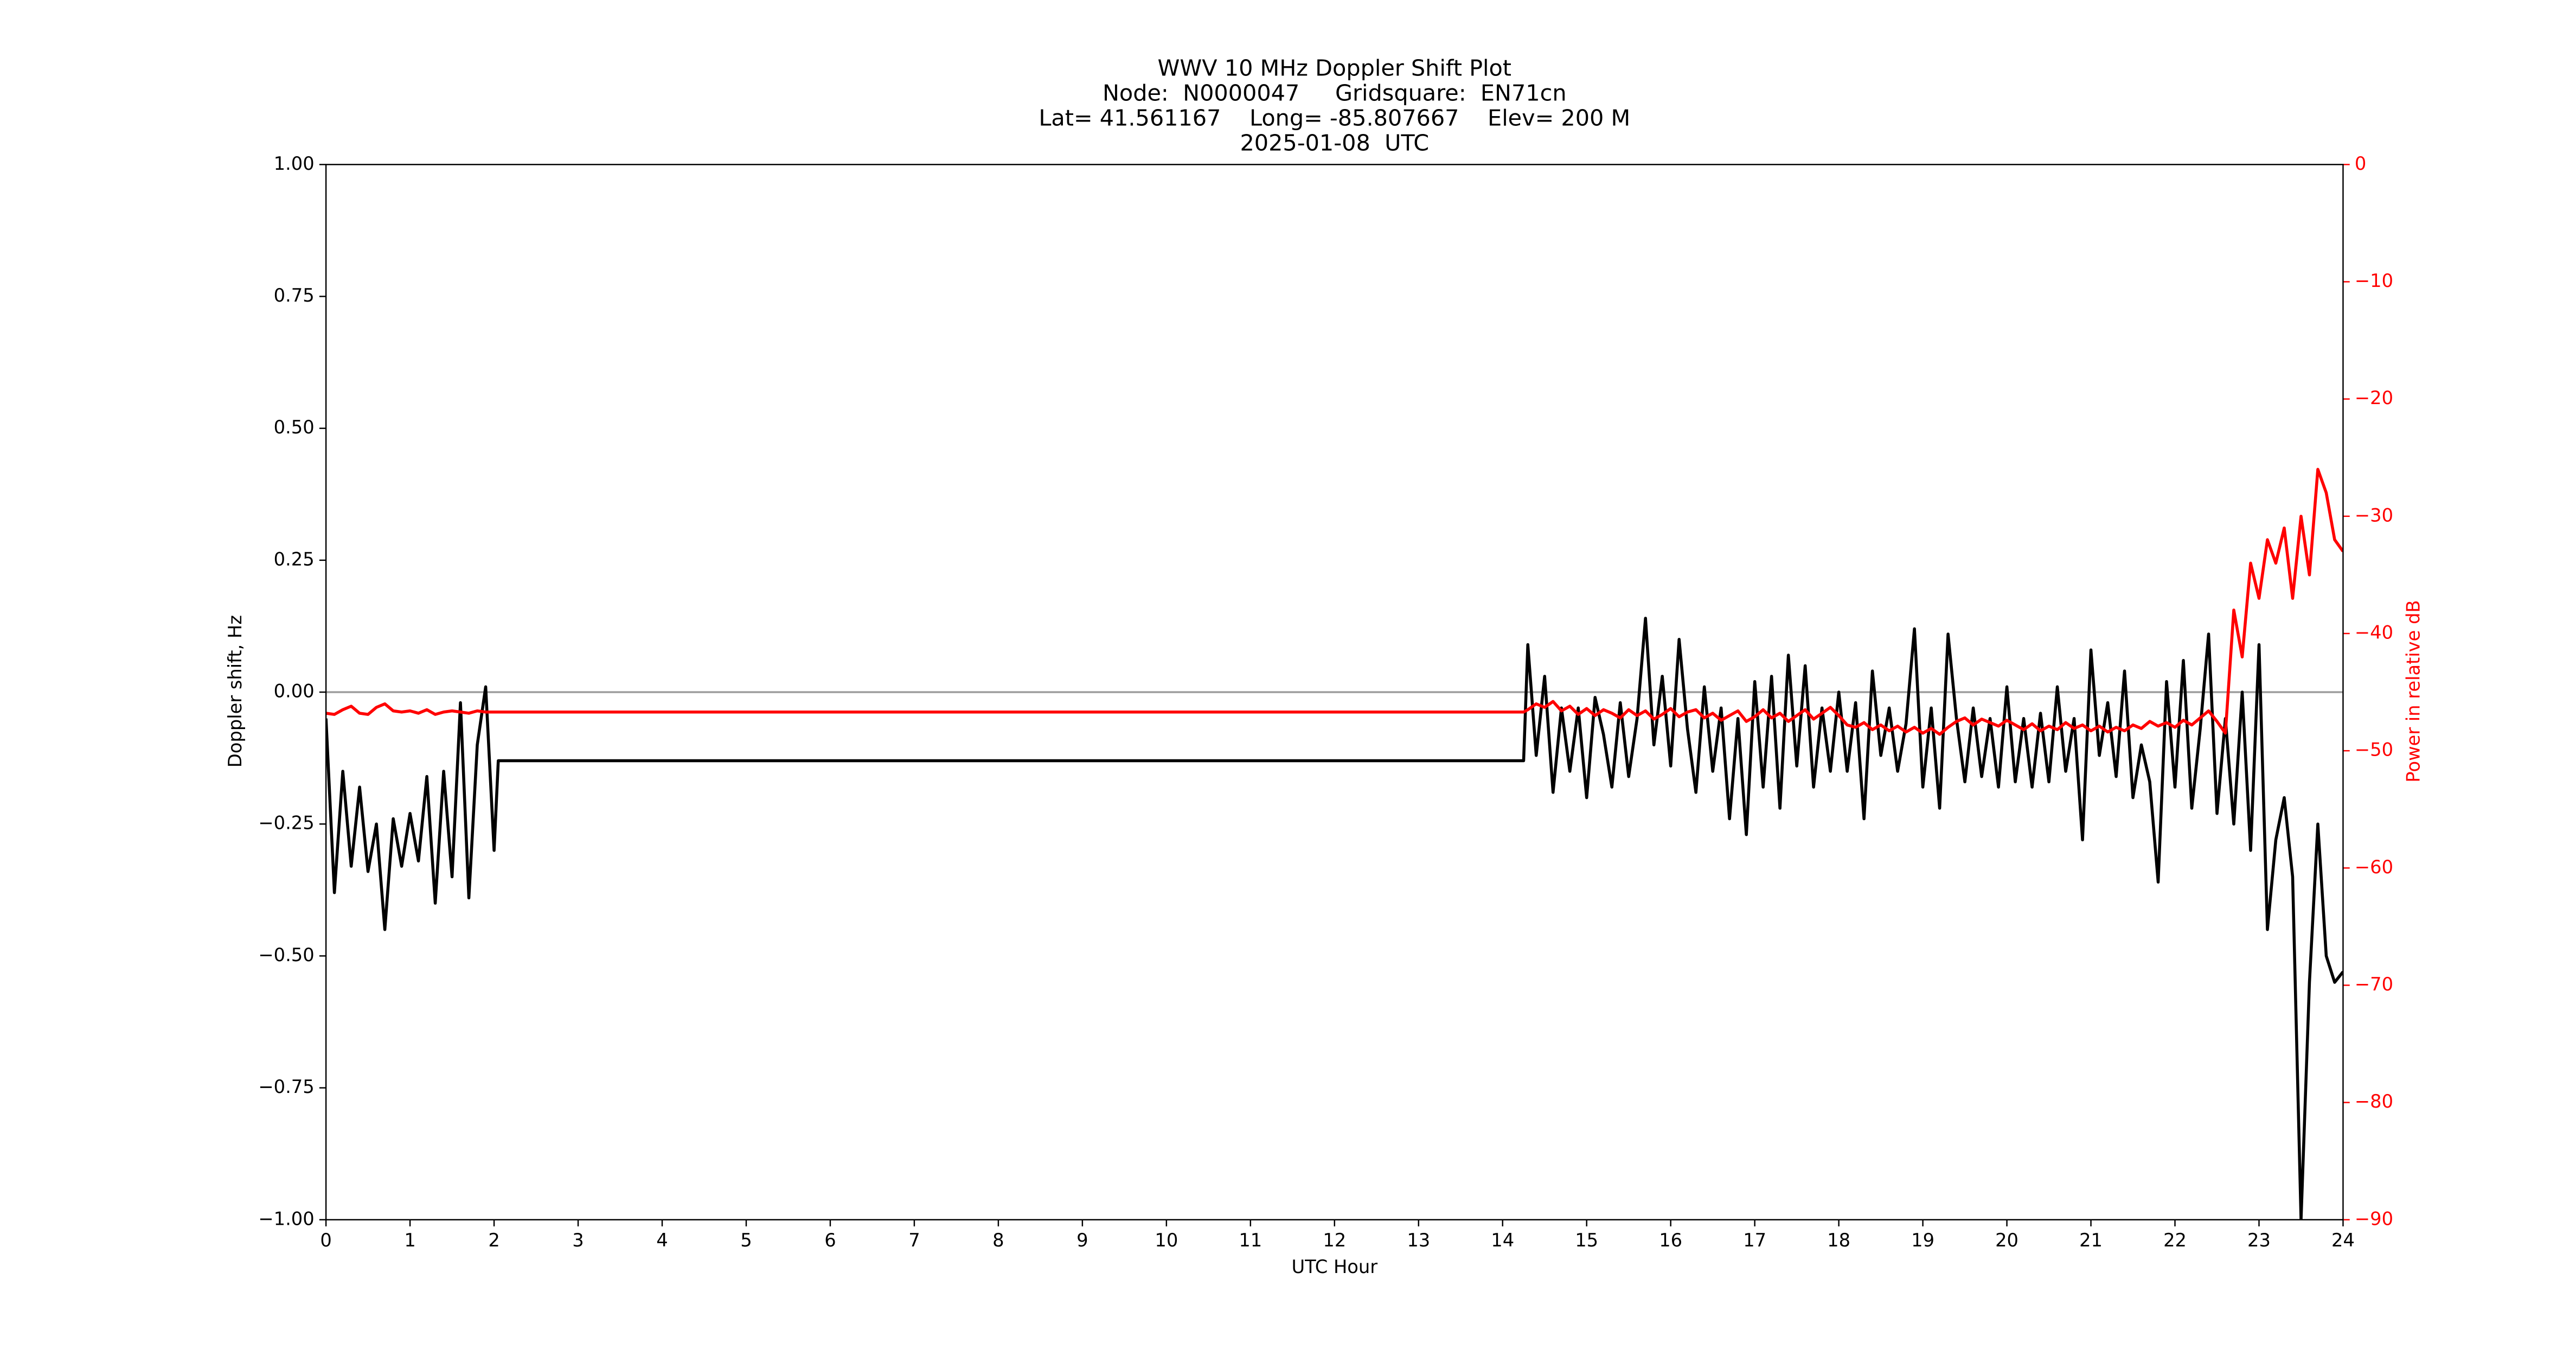  What do you see at coordinates (2374, 397) in the screenshot?
I see `y2-tick-label: −20` at bounding box center [2374, 397].